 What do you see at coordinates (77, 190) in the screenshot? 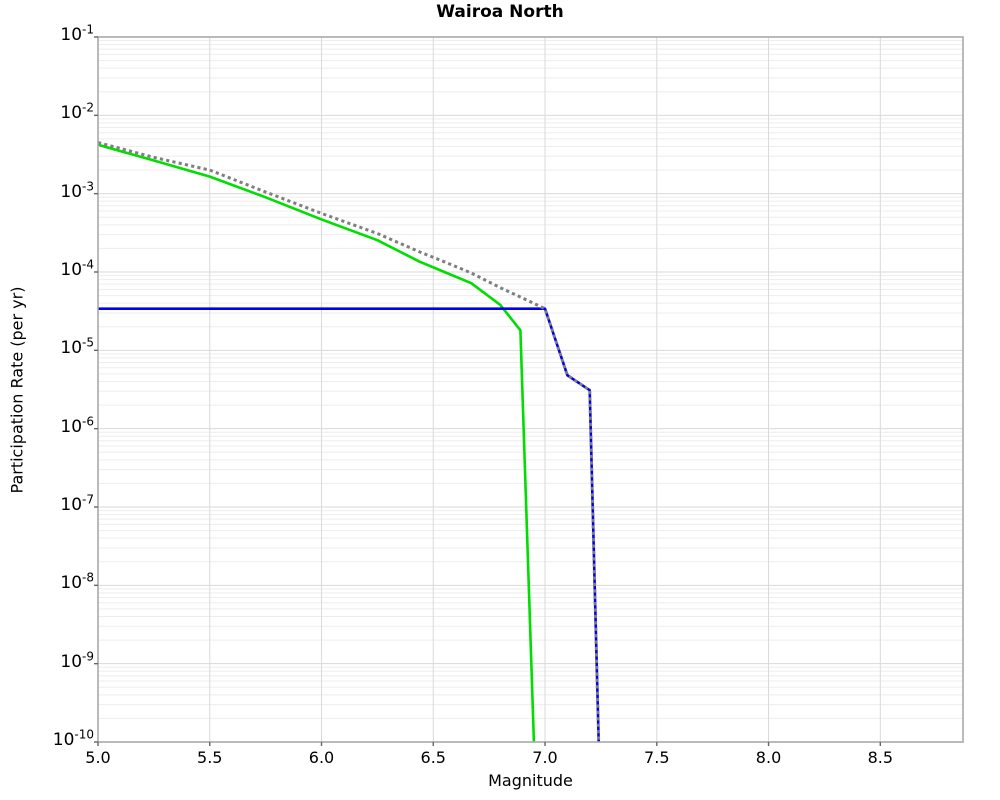
I see `y-tick-label: 10⁻³` at bounding box center [77, 190].